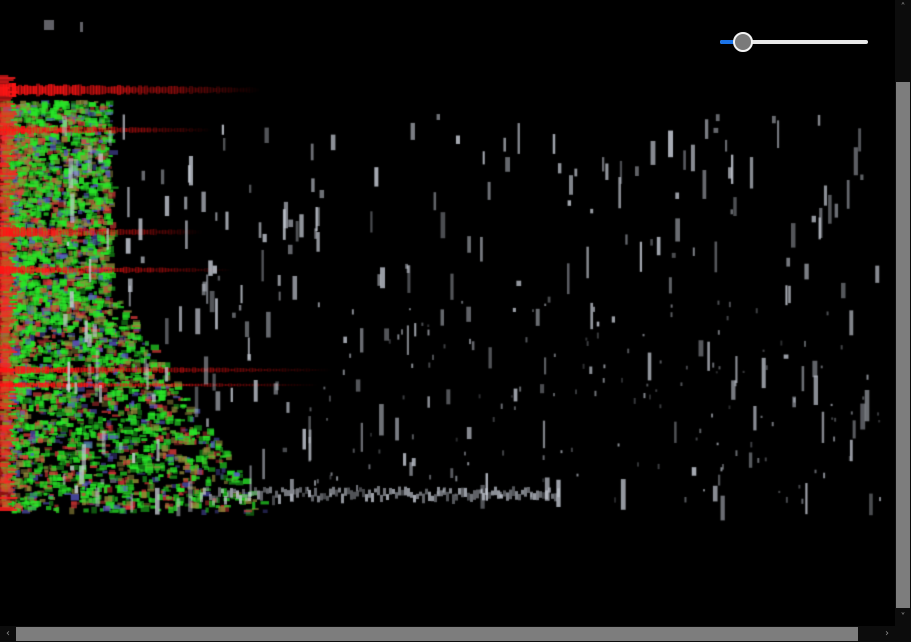  Describe the element at coordinates (903, 345) in the screenshot. I see `vertical-scroll-thumb` at that location.